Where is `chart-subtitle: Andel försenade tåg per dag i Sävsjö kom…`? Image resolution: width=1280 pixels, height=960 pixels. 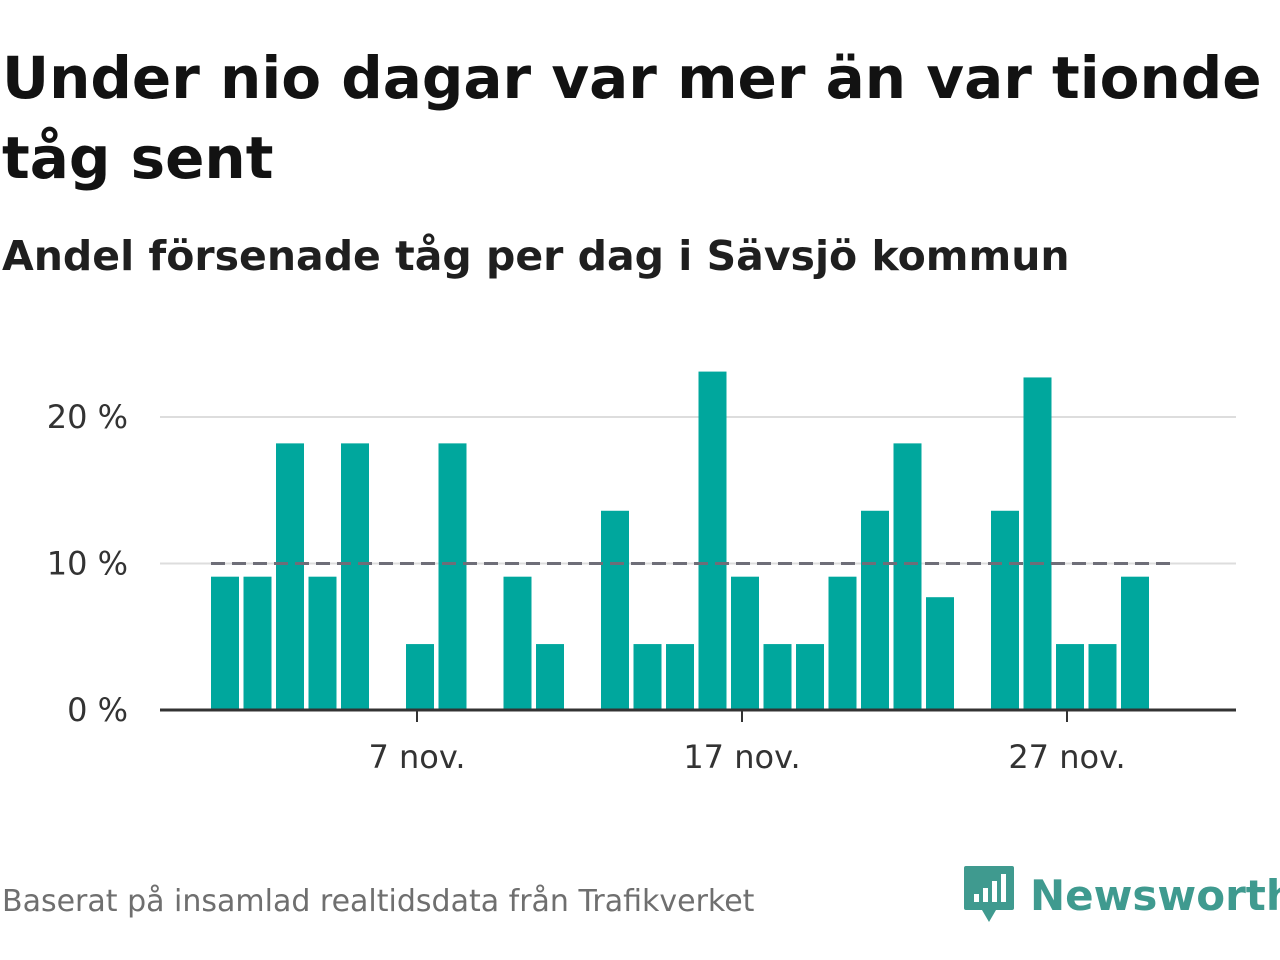 chart-subtitle: Andel försenade tåg per dag i Sävsjö kom… is located at coordinates (536, 256).